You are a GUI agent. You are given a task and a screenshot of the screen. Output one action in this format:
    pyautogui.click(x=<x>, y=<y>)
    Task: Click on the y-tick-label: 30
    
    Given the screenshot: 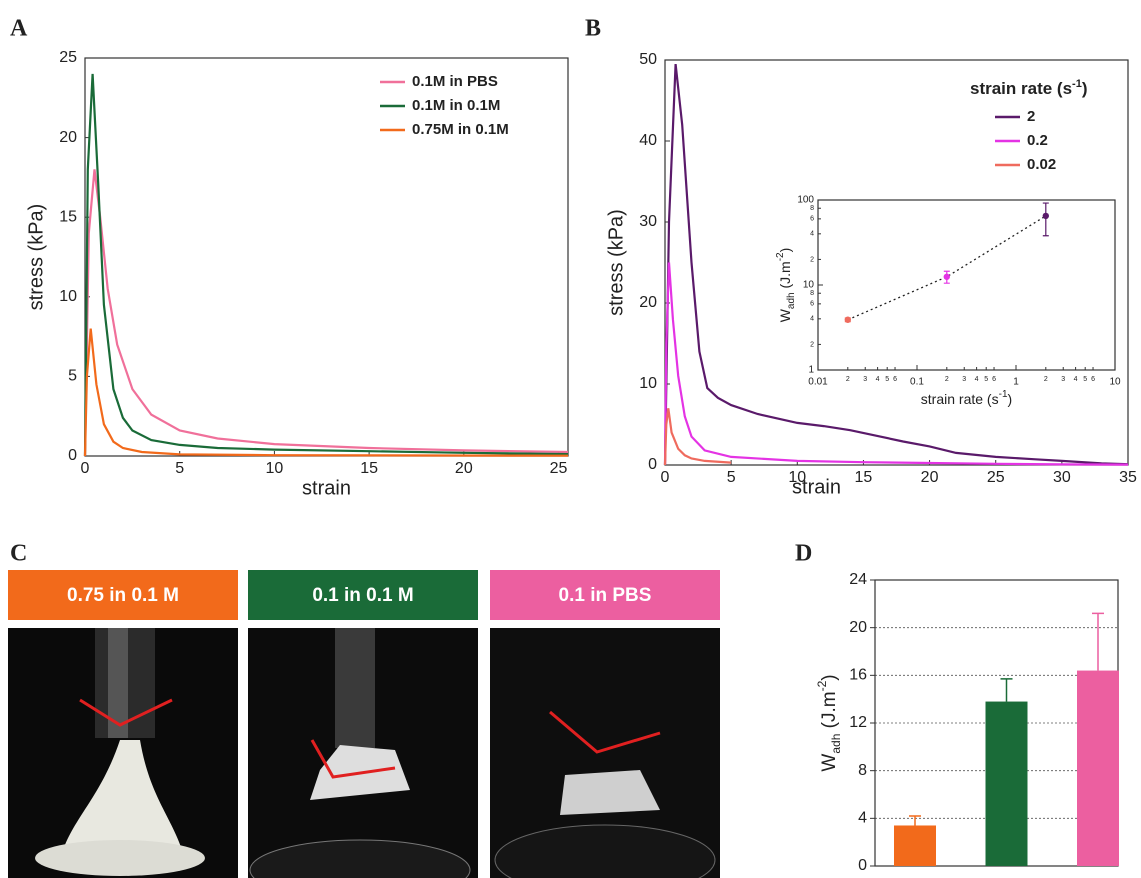 What is the action you would take?
    pyautogui.click(x=648, y=221)
    